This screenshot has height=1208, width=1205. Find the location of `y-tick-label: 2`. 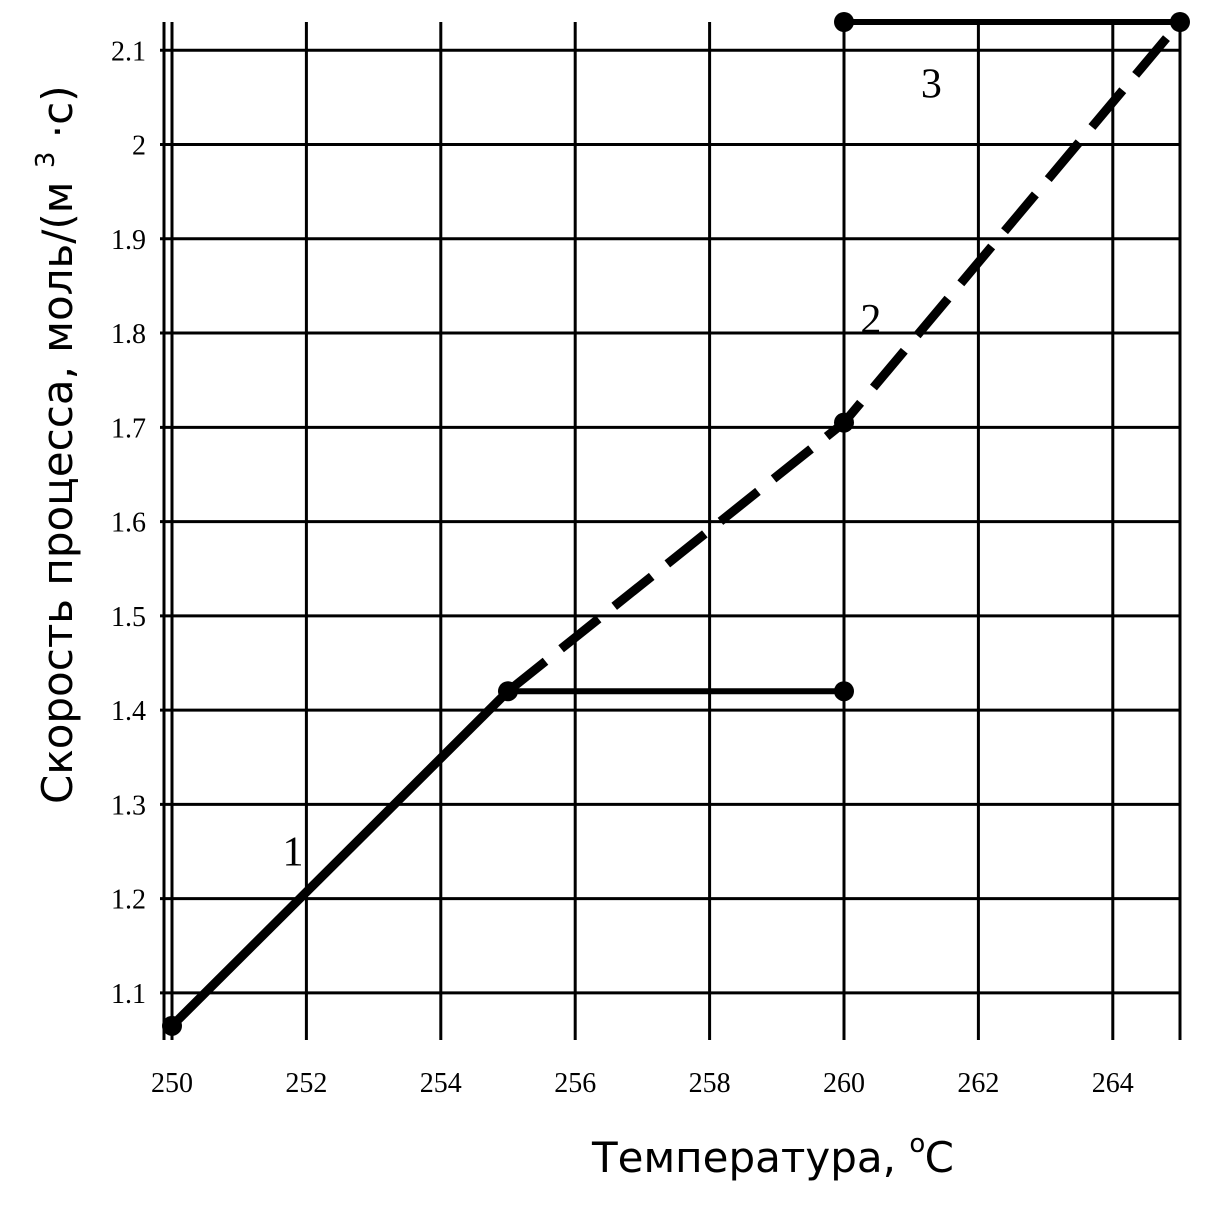

y-tick-label: 2 is located at coordinates (139, 146).